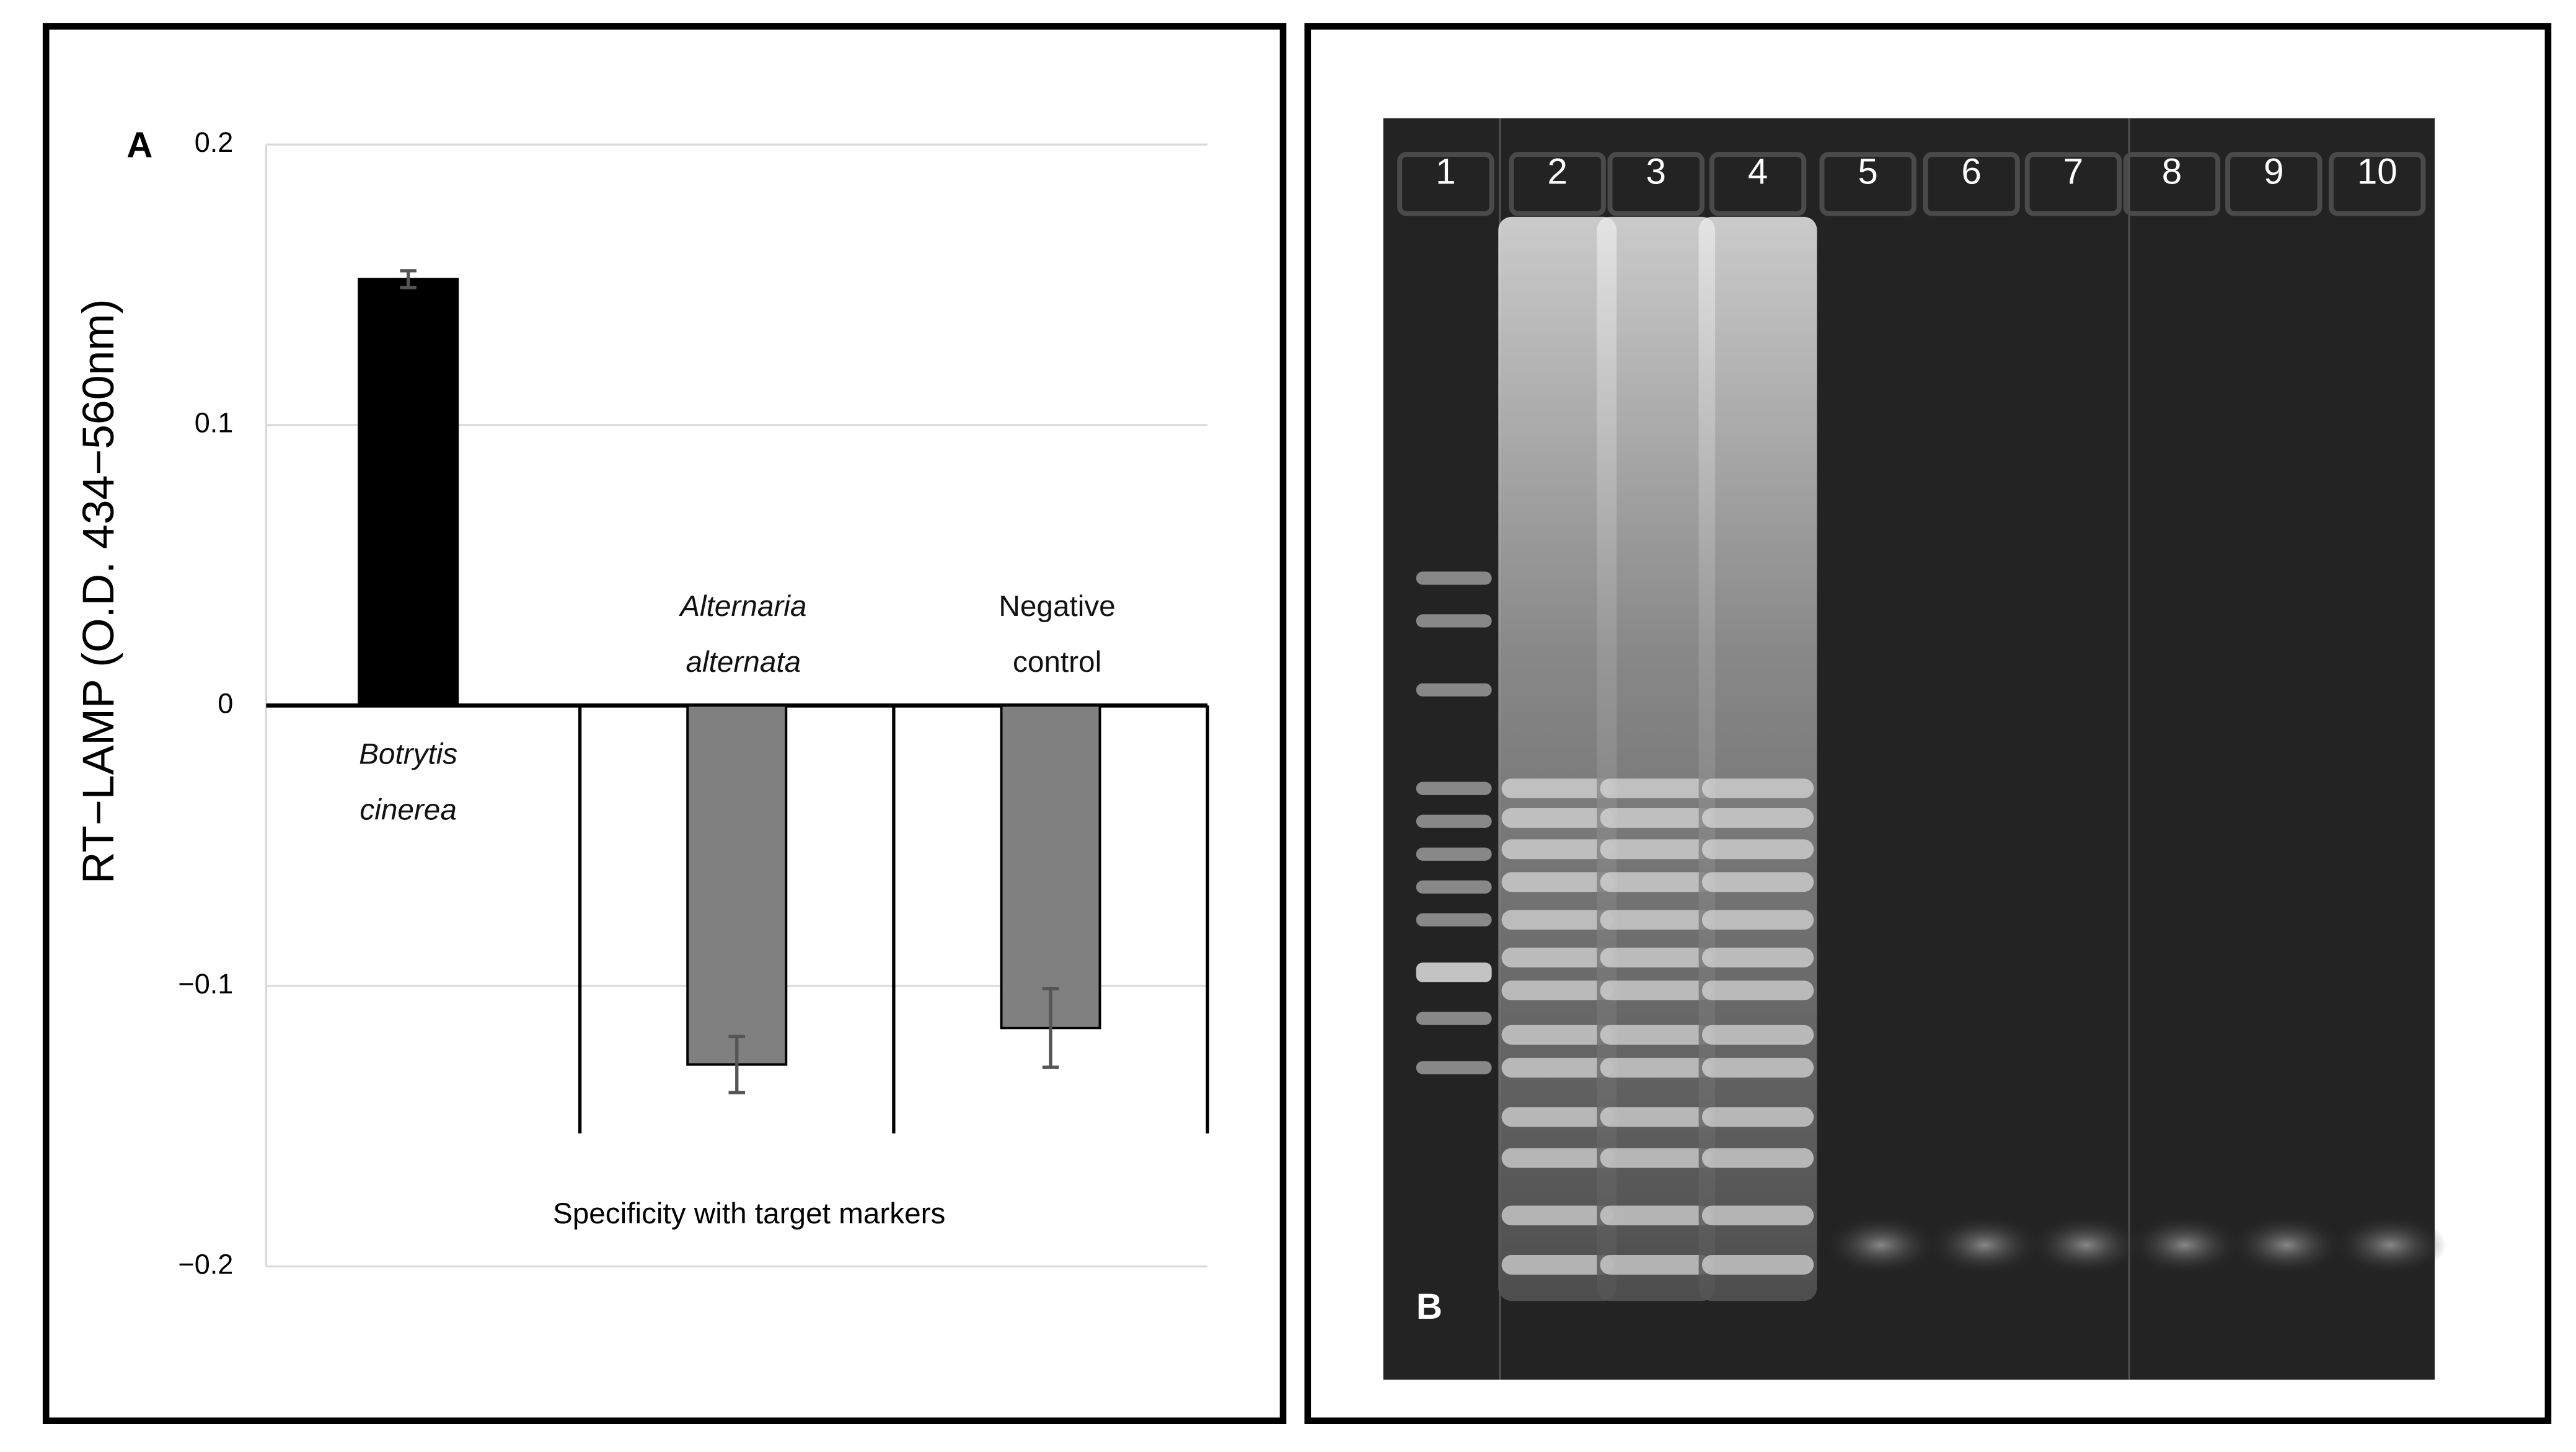 This screenshot has width=2576, height=1452. What do you see at coordinates (743, 633) in the screenshot?
I see `category-label: Alternaria alternata` at bounding box center [743, 633].